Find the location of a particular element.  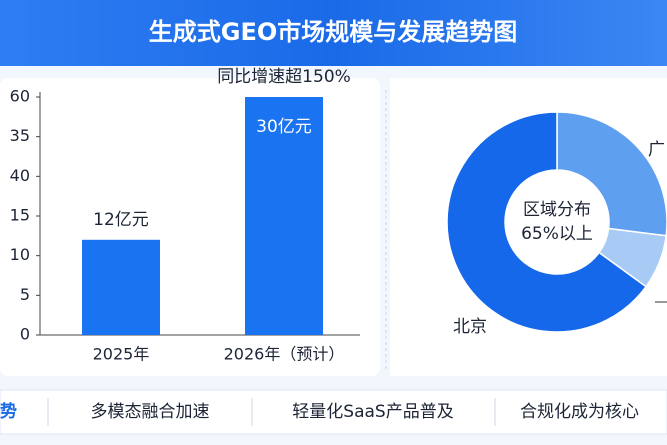

segment-label: 北京 is located at coordinates (470, 327).